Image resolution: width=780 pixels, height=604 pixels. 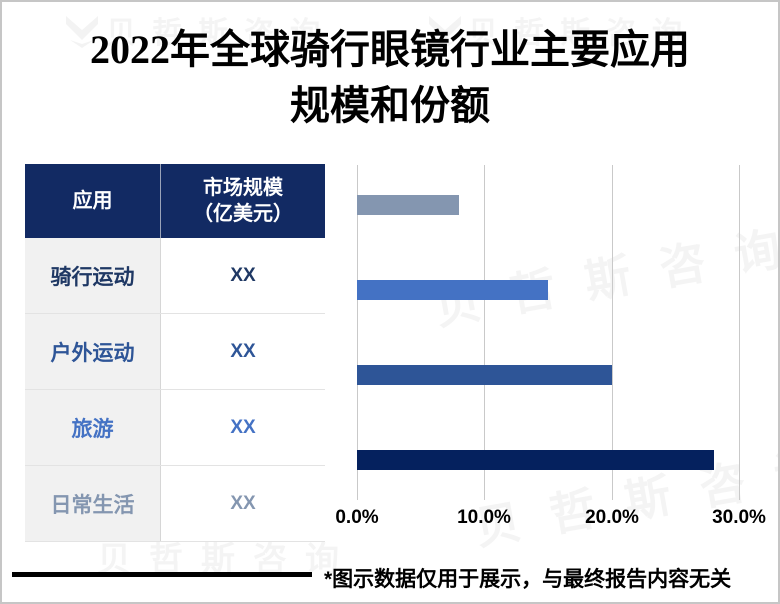 I want to click on table-header-application-label: 应用, so click(x=92, y=201).